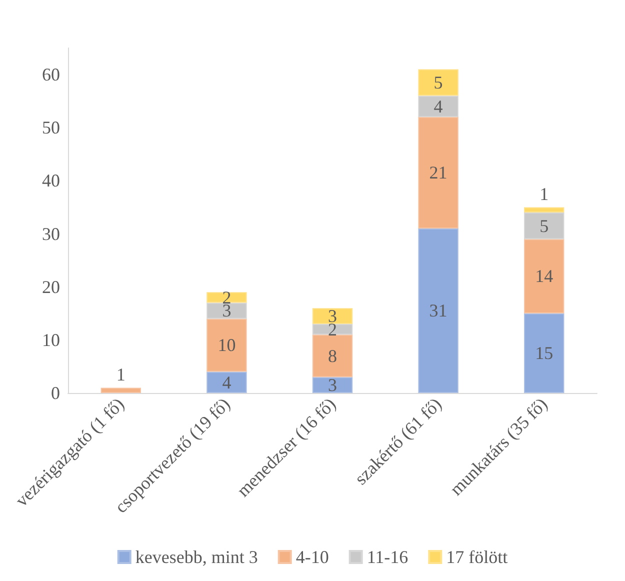 The height and width of the screenshot is (581, 625). I want to click on data-label: 14, so click(544, 276).